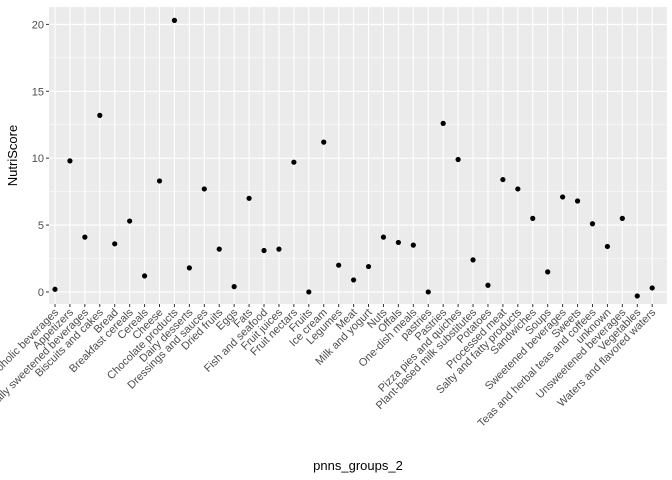  I want to click on x-axis-title: pnns_groups_2, so click(358, 465).